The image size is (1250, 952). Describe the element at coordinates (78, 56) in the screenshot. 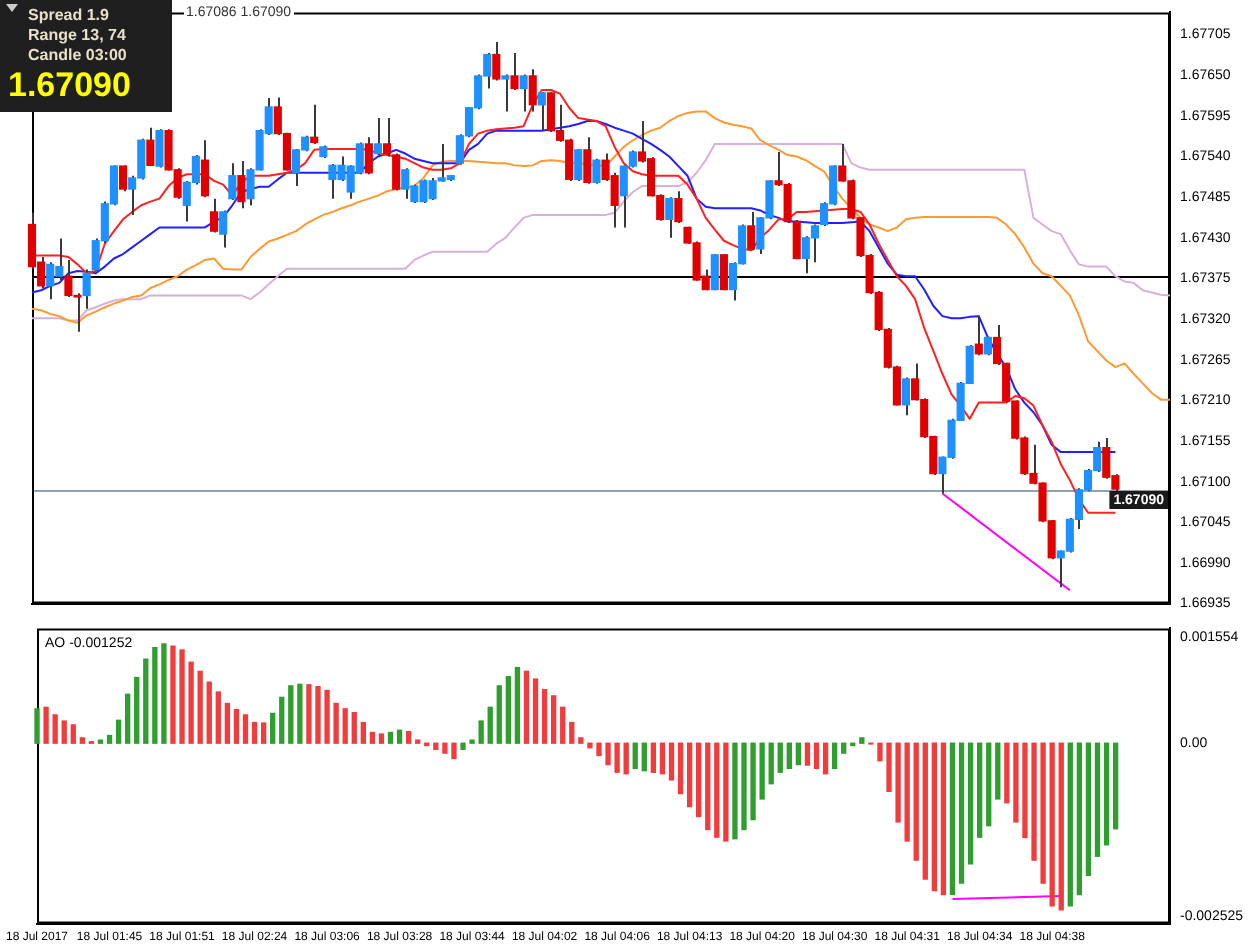

I see `annotation: Candle 03:00` at that location.